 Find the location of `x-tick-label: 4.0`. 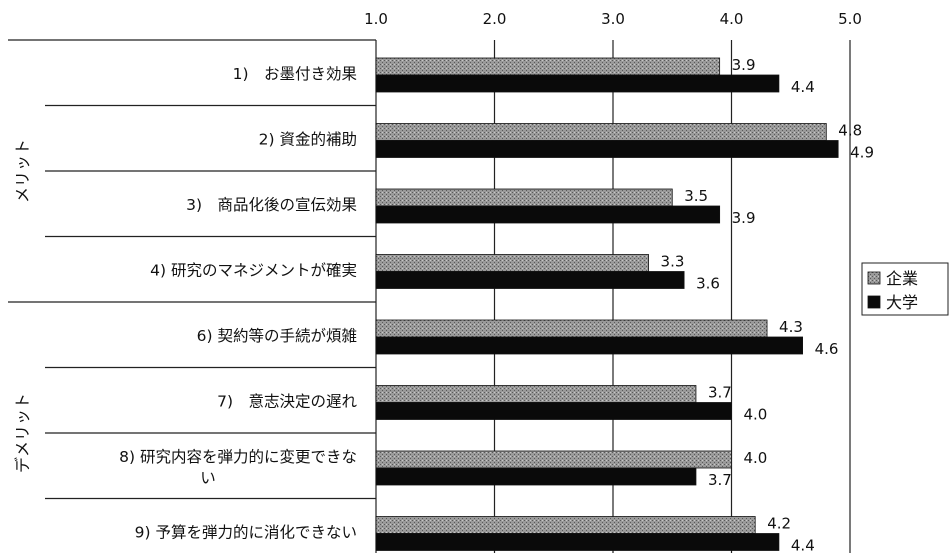

x-tick-label: 4.0 is located at coordinates (732, 19).